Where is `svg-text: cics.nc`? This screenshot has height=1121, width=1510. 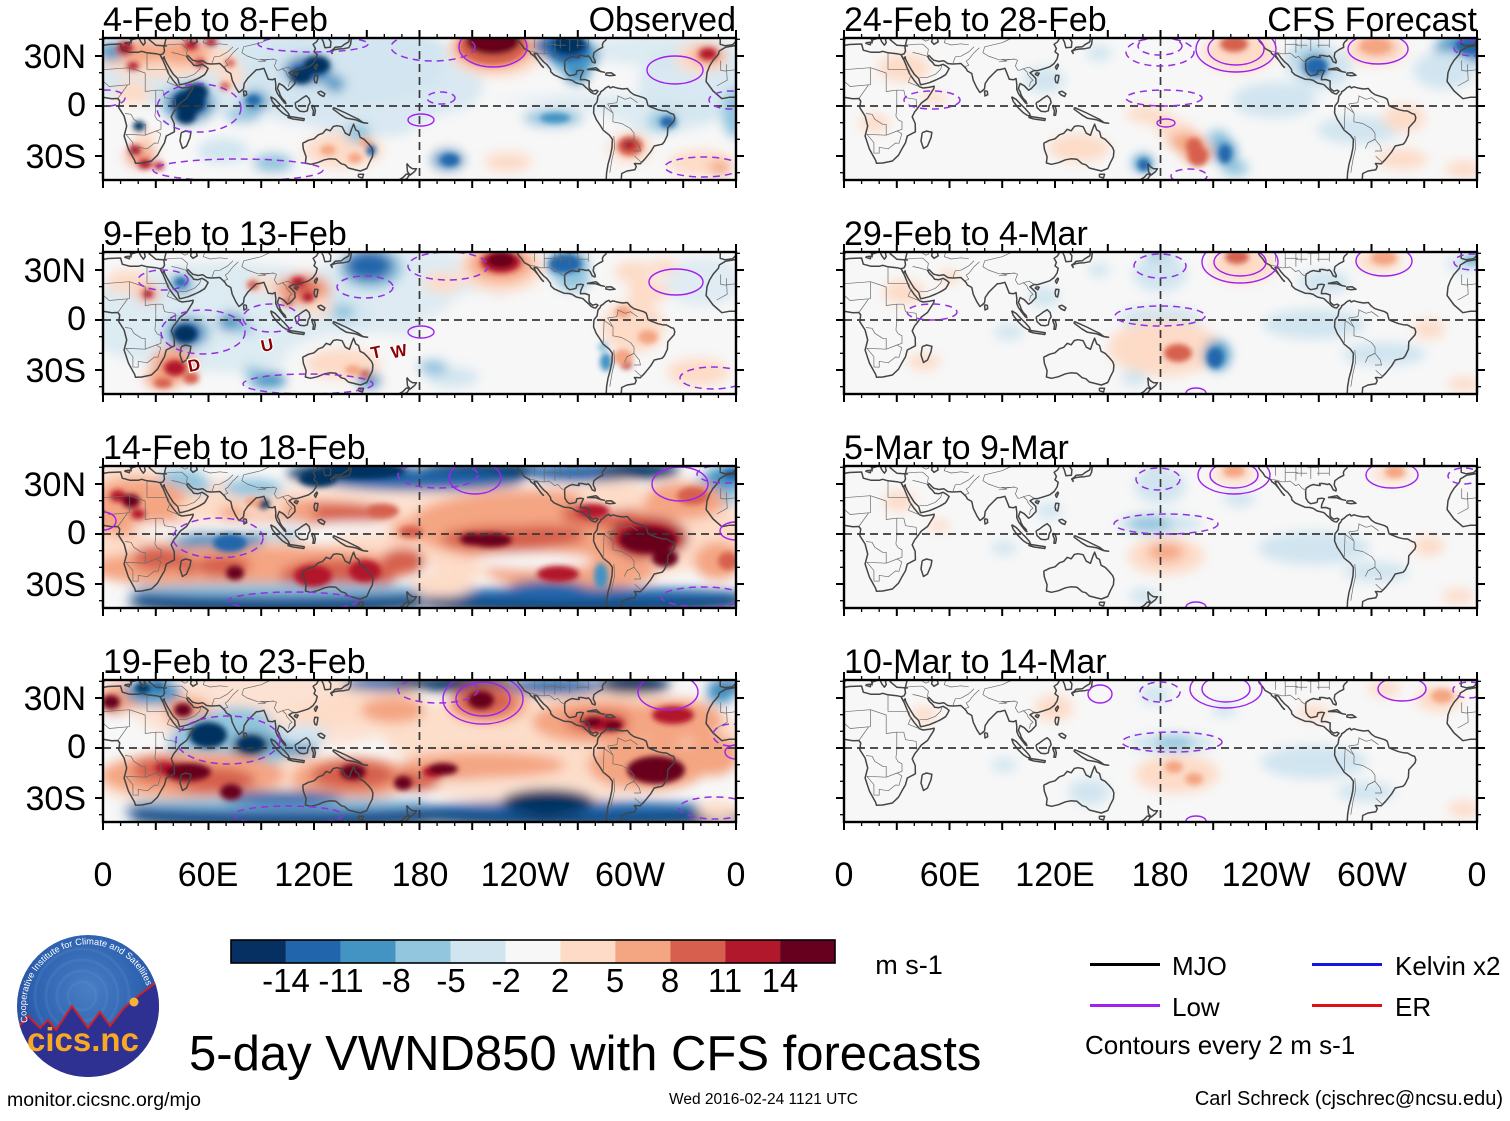
svg-text: cics.nc is located at coordinates (83, 1039).